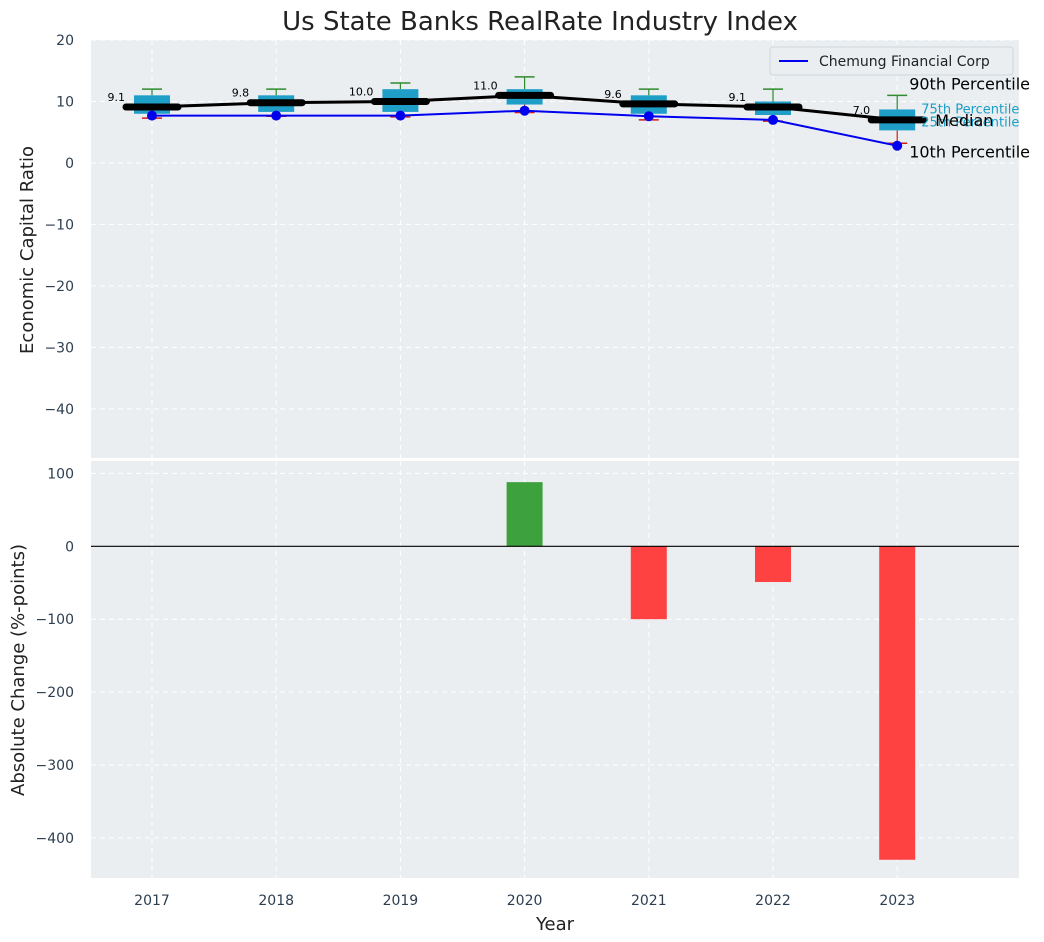 The width and height of the screenshot is (1044, 942). I want to click on annotation-75th: 75th Percentile, so click(970, 109).